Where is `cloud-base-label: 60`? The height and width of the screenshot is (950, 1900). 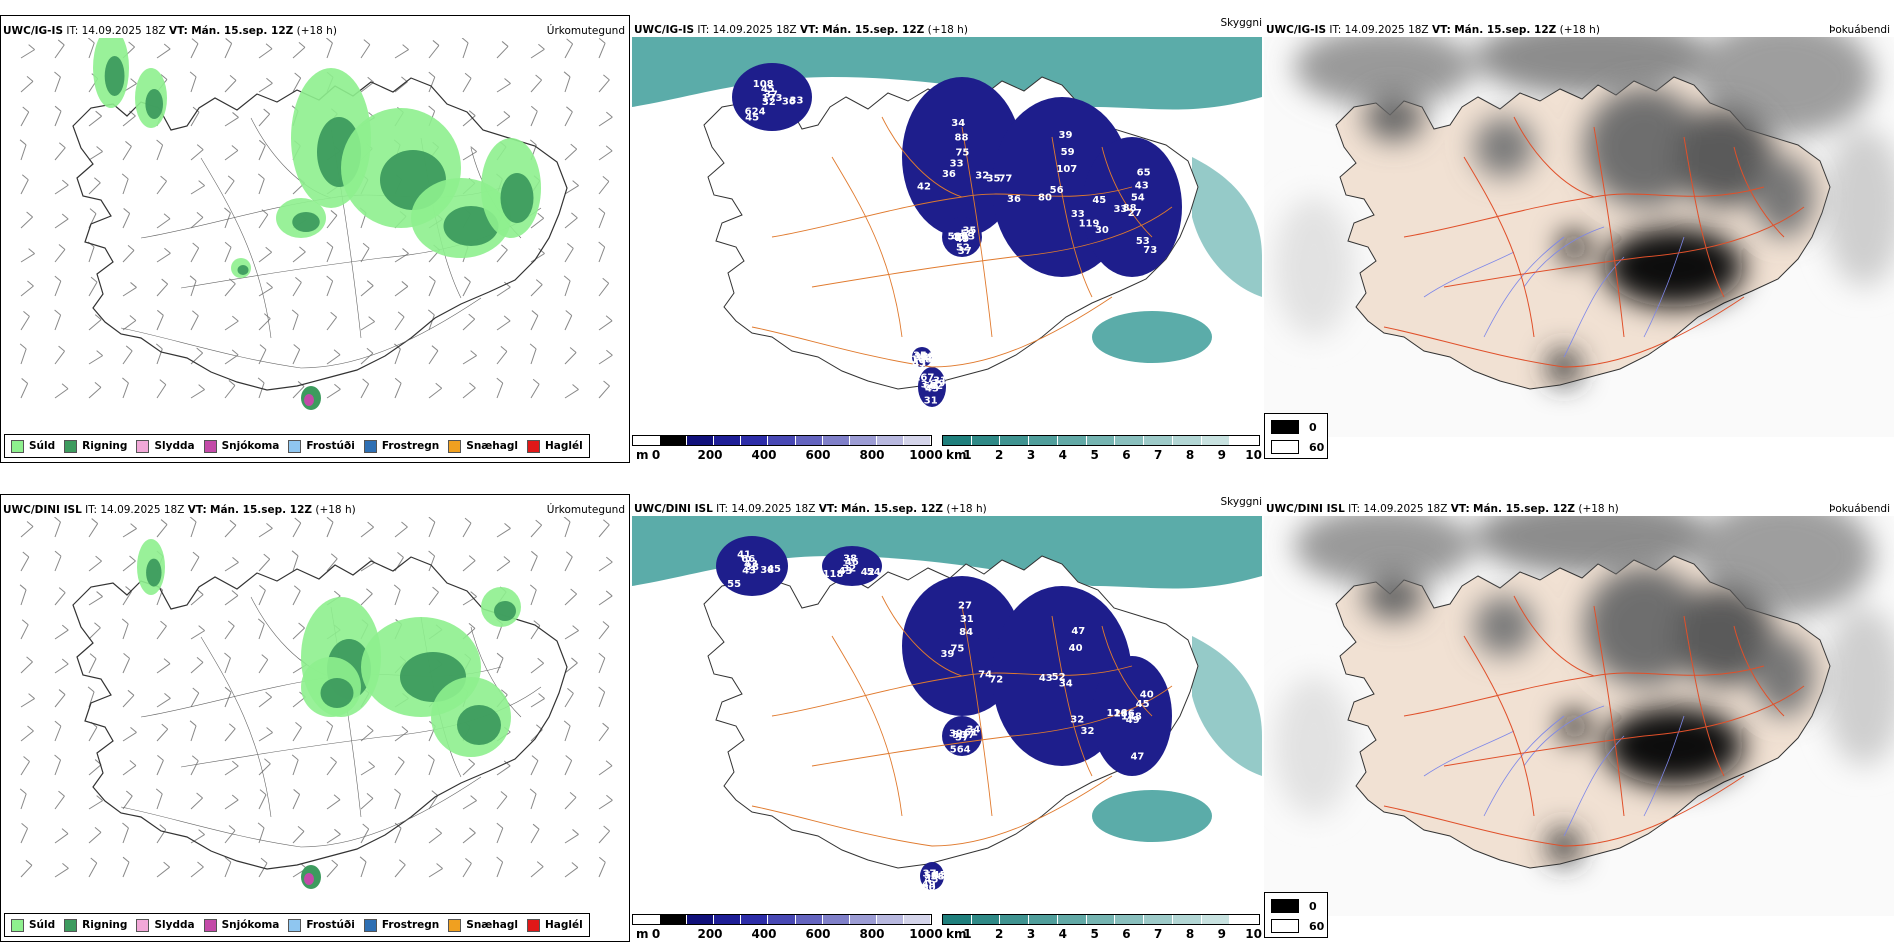 cloud-base-label: 60 is located at coordinates (929, 887).